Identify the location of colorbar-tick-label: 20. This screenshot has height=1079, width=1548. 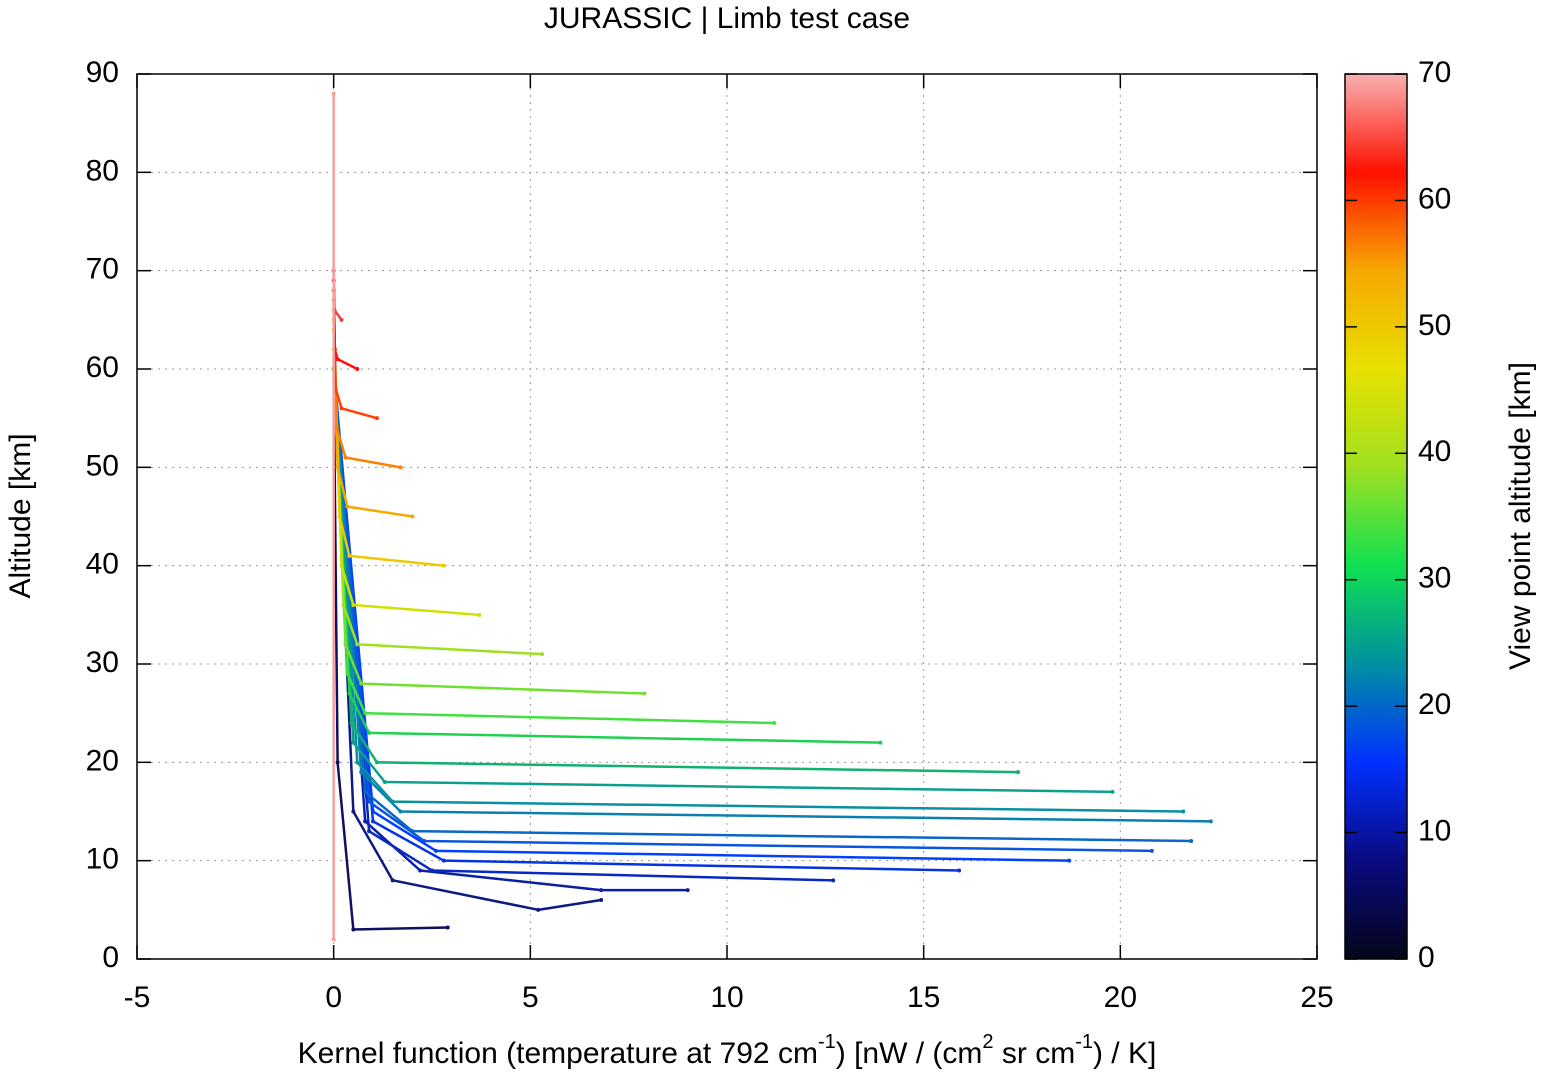
(1434, 704).